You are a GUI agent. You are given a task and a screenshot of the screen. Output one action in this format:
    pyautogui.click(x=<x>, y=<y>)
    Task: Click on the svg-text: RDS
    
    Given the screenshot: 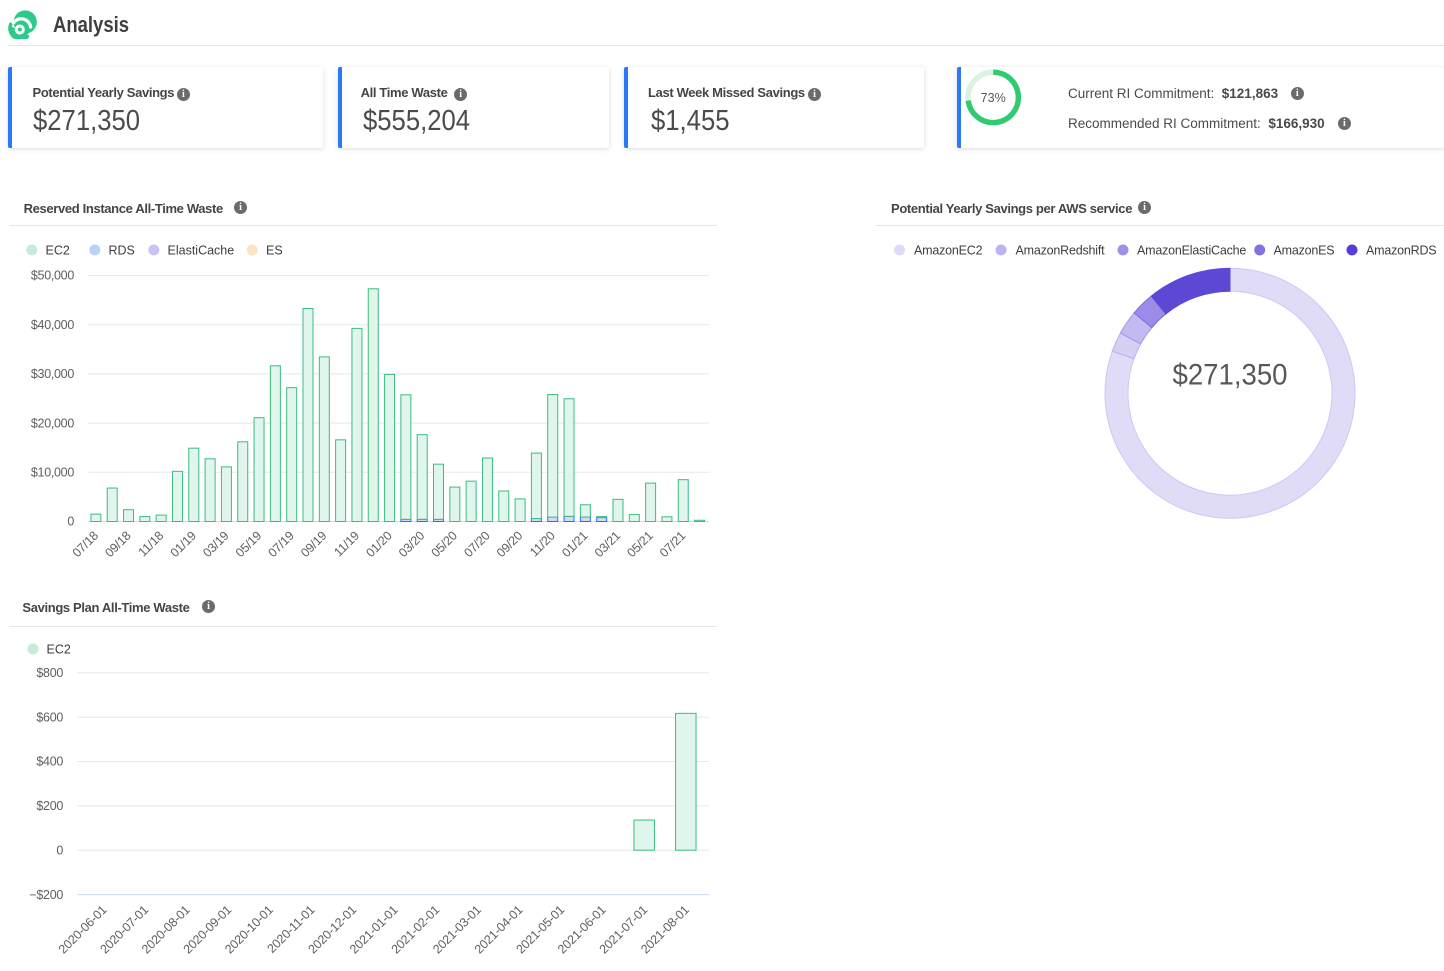 What is the action you would take?
    pyautogui.click(x=122, y=251)
    